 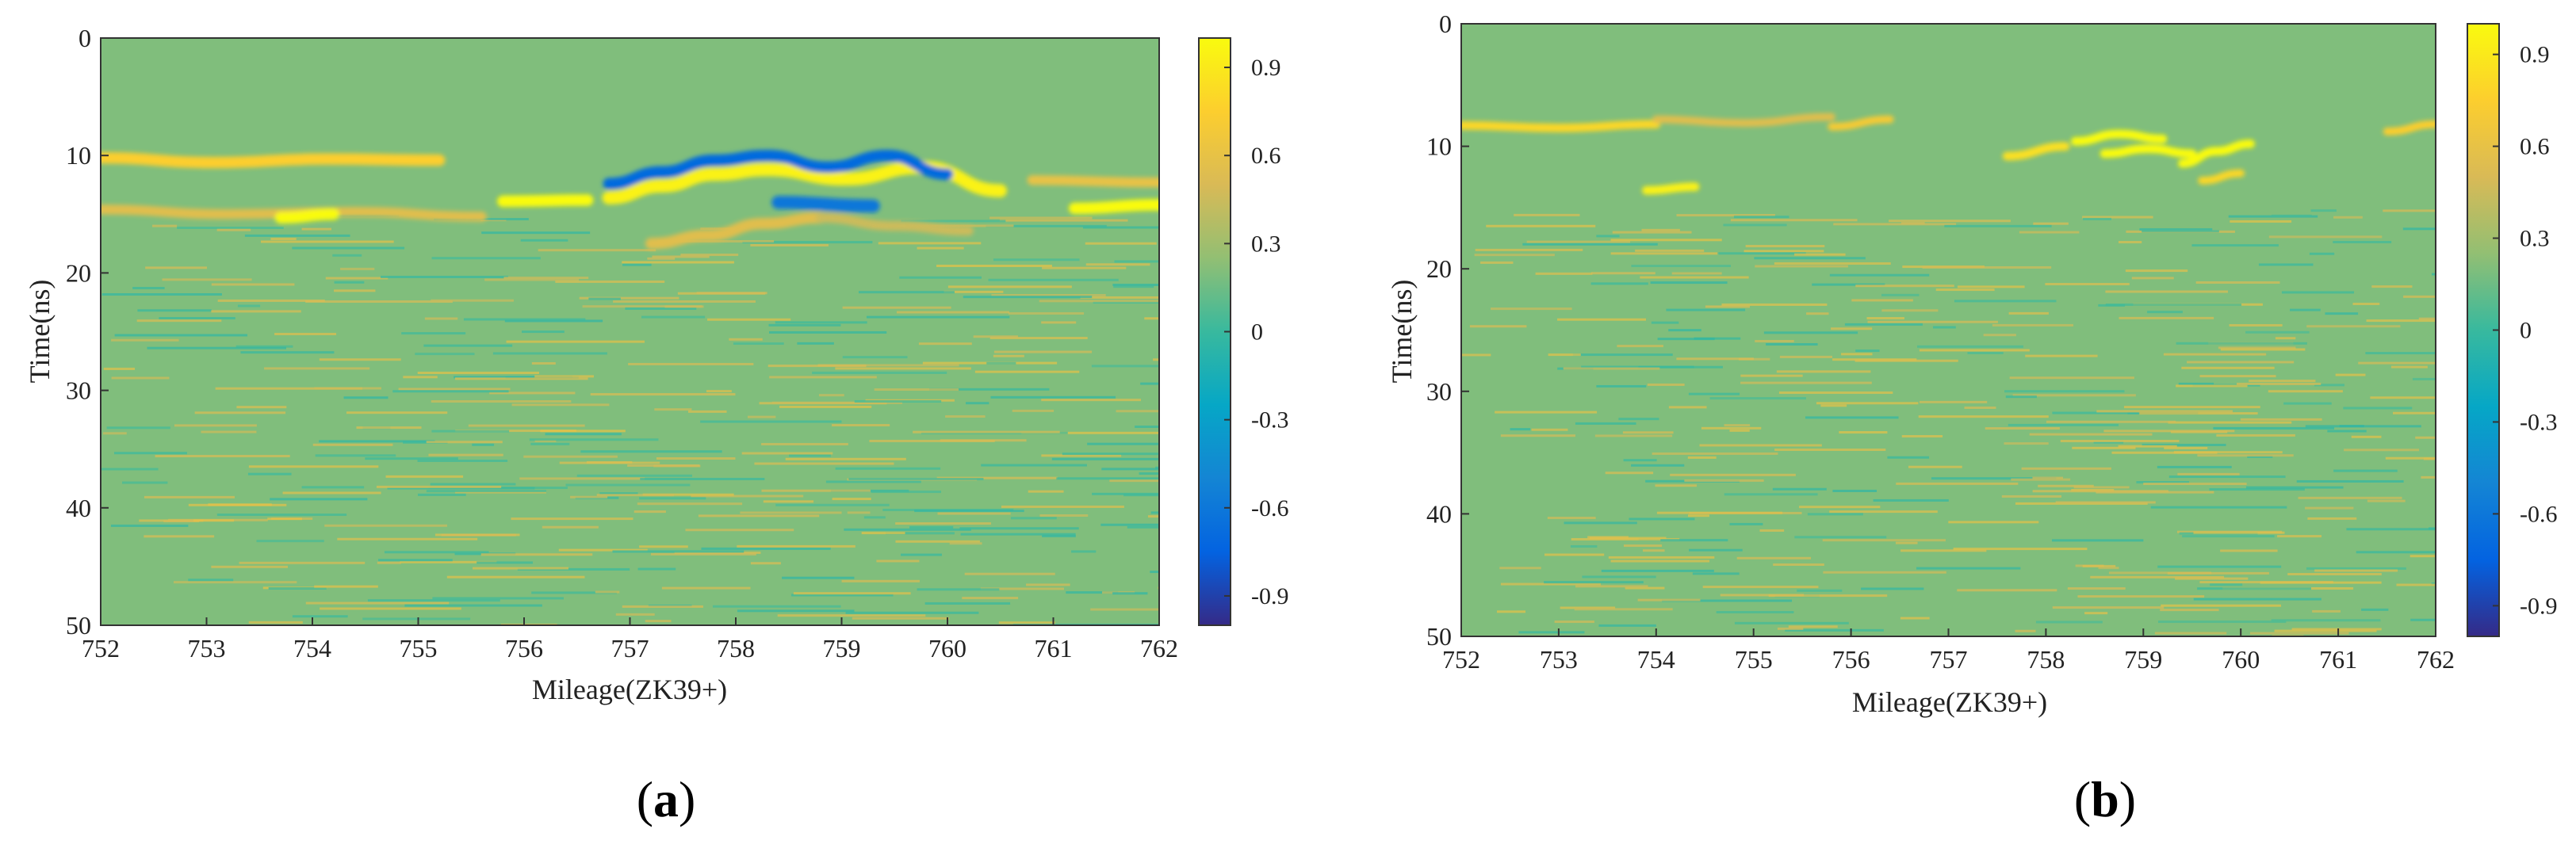 I want to click on colorbar-tick-label: -0.3, so click(x=1270, y=420).